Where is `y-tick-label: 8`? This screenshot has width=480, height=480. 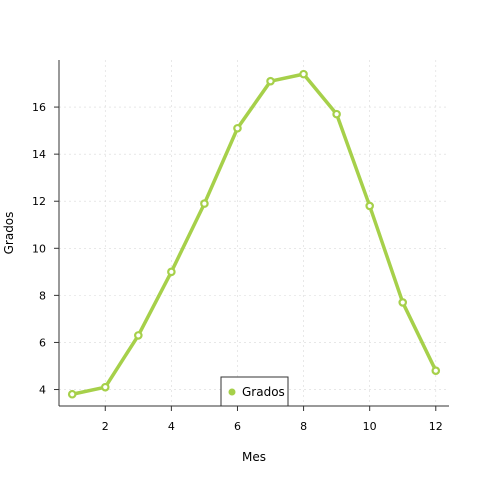
y-tick-label: 8 is located at coordinates (42, 295).